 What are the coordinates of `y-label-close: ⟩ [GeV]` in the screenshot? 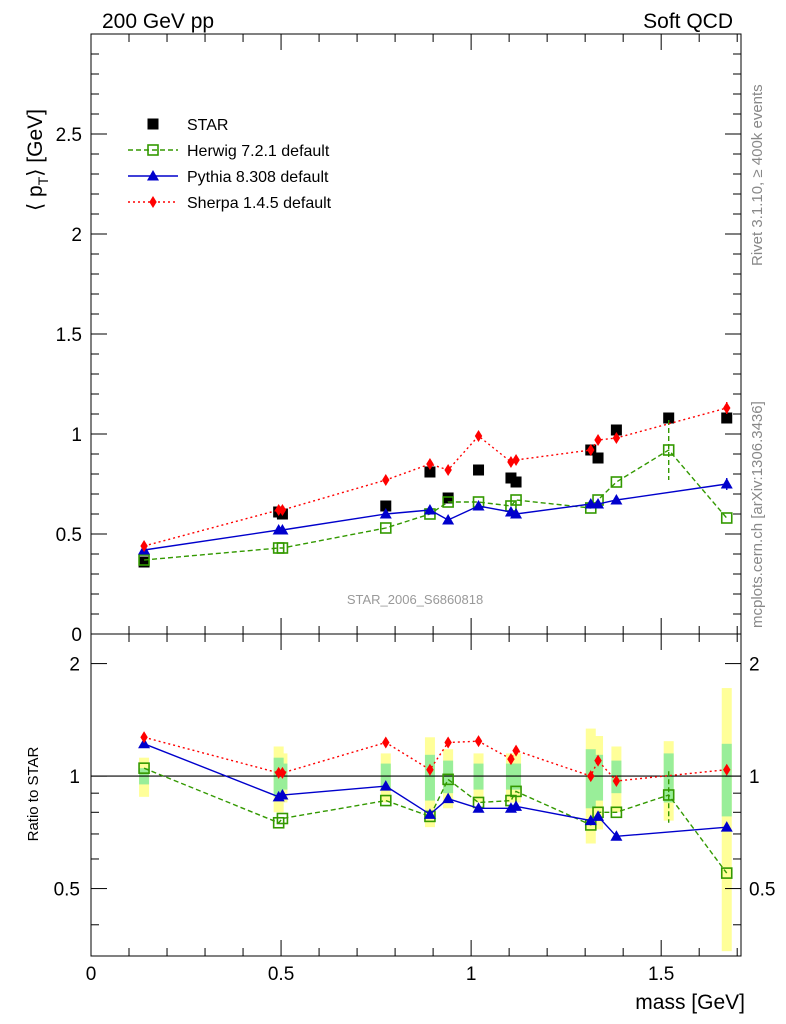 It's located at (35, 143).